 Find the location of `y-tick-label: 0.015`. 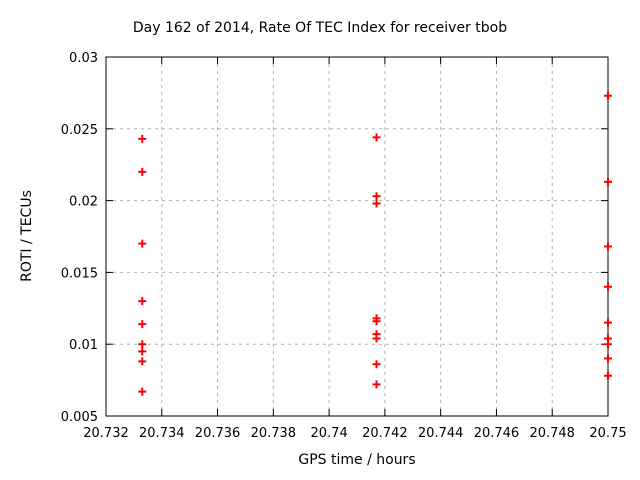

y-tick-label: 0.015 is located at coordinates (79, 273).